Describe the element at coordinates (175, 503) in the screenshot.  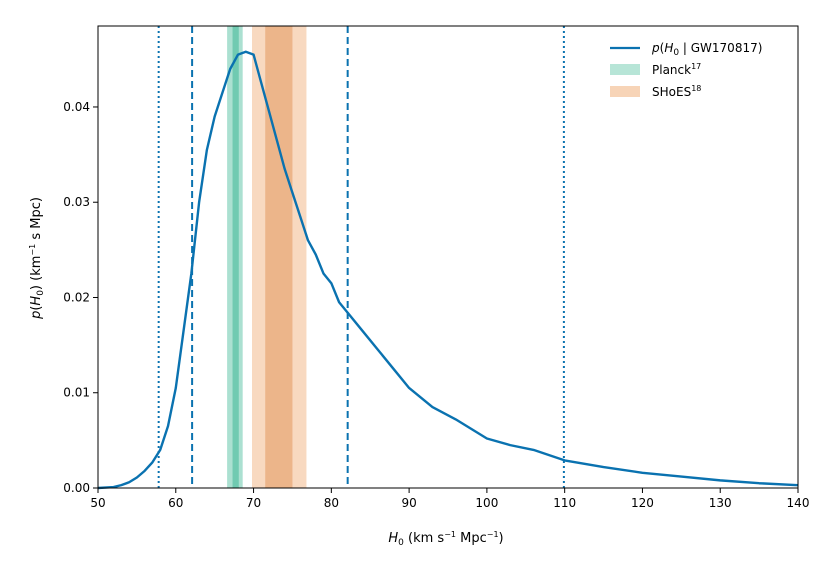
I see `x-tick-label: 60` at that location.